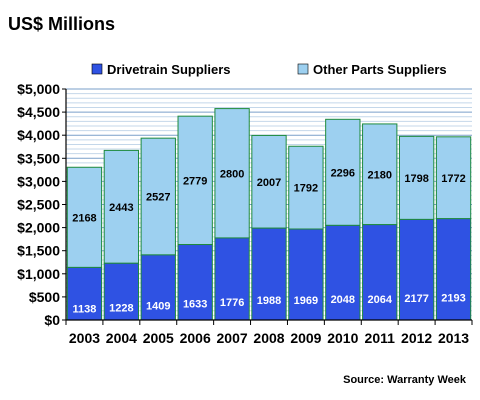  What do you see at coordinates (38, 205) in the screenshot?
I see `y-tick-label: $2,500` at bounding box center [38, 205].